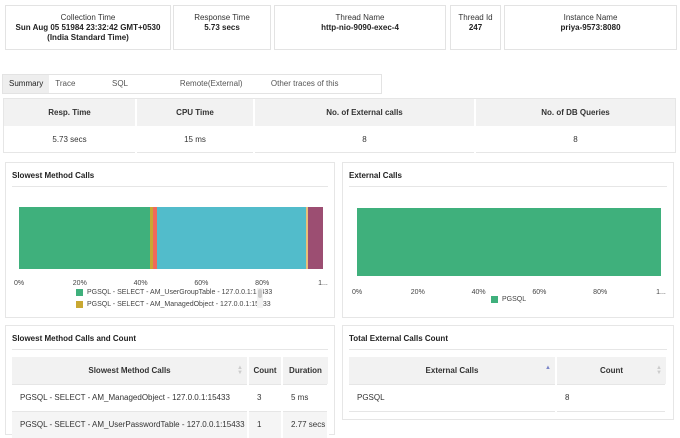 The image size is (680, 438). I want to click on panel-title: External Calls, so click(375, 175).